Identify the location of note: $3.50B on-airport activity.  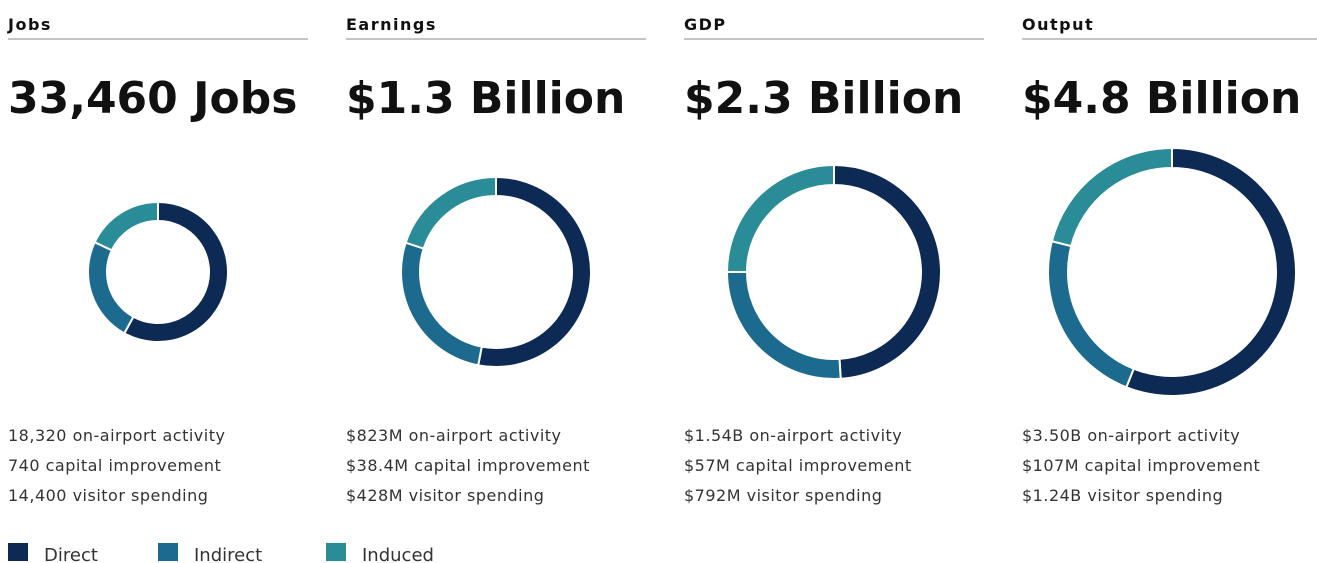
(1131, 435).